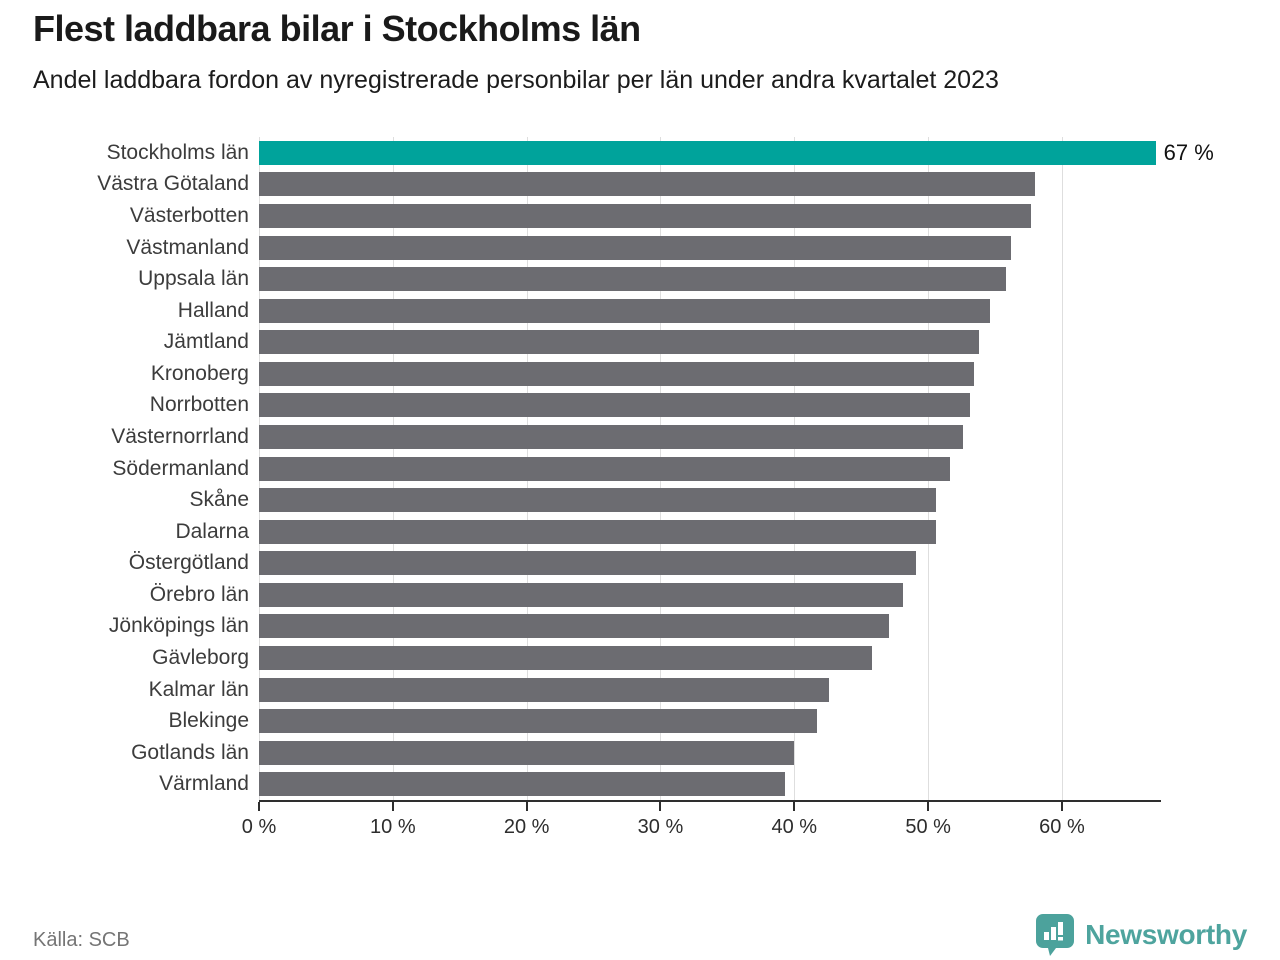  I want to click on chart-row: Västernorrland, so click(597, 437).